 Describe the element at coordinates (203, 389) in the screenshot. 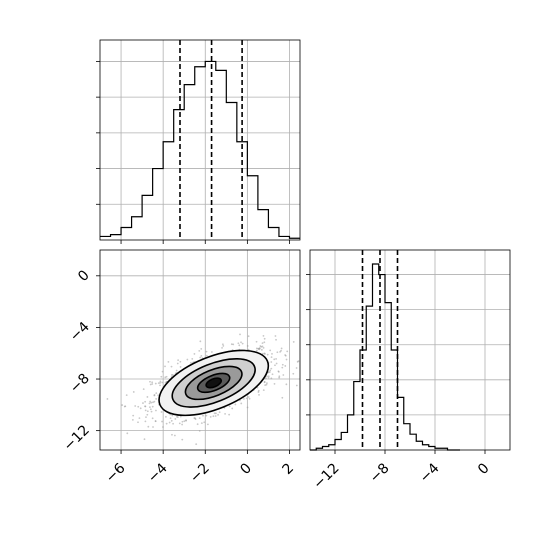

I see `contour-inner` at that location.